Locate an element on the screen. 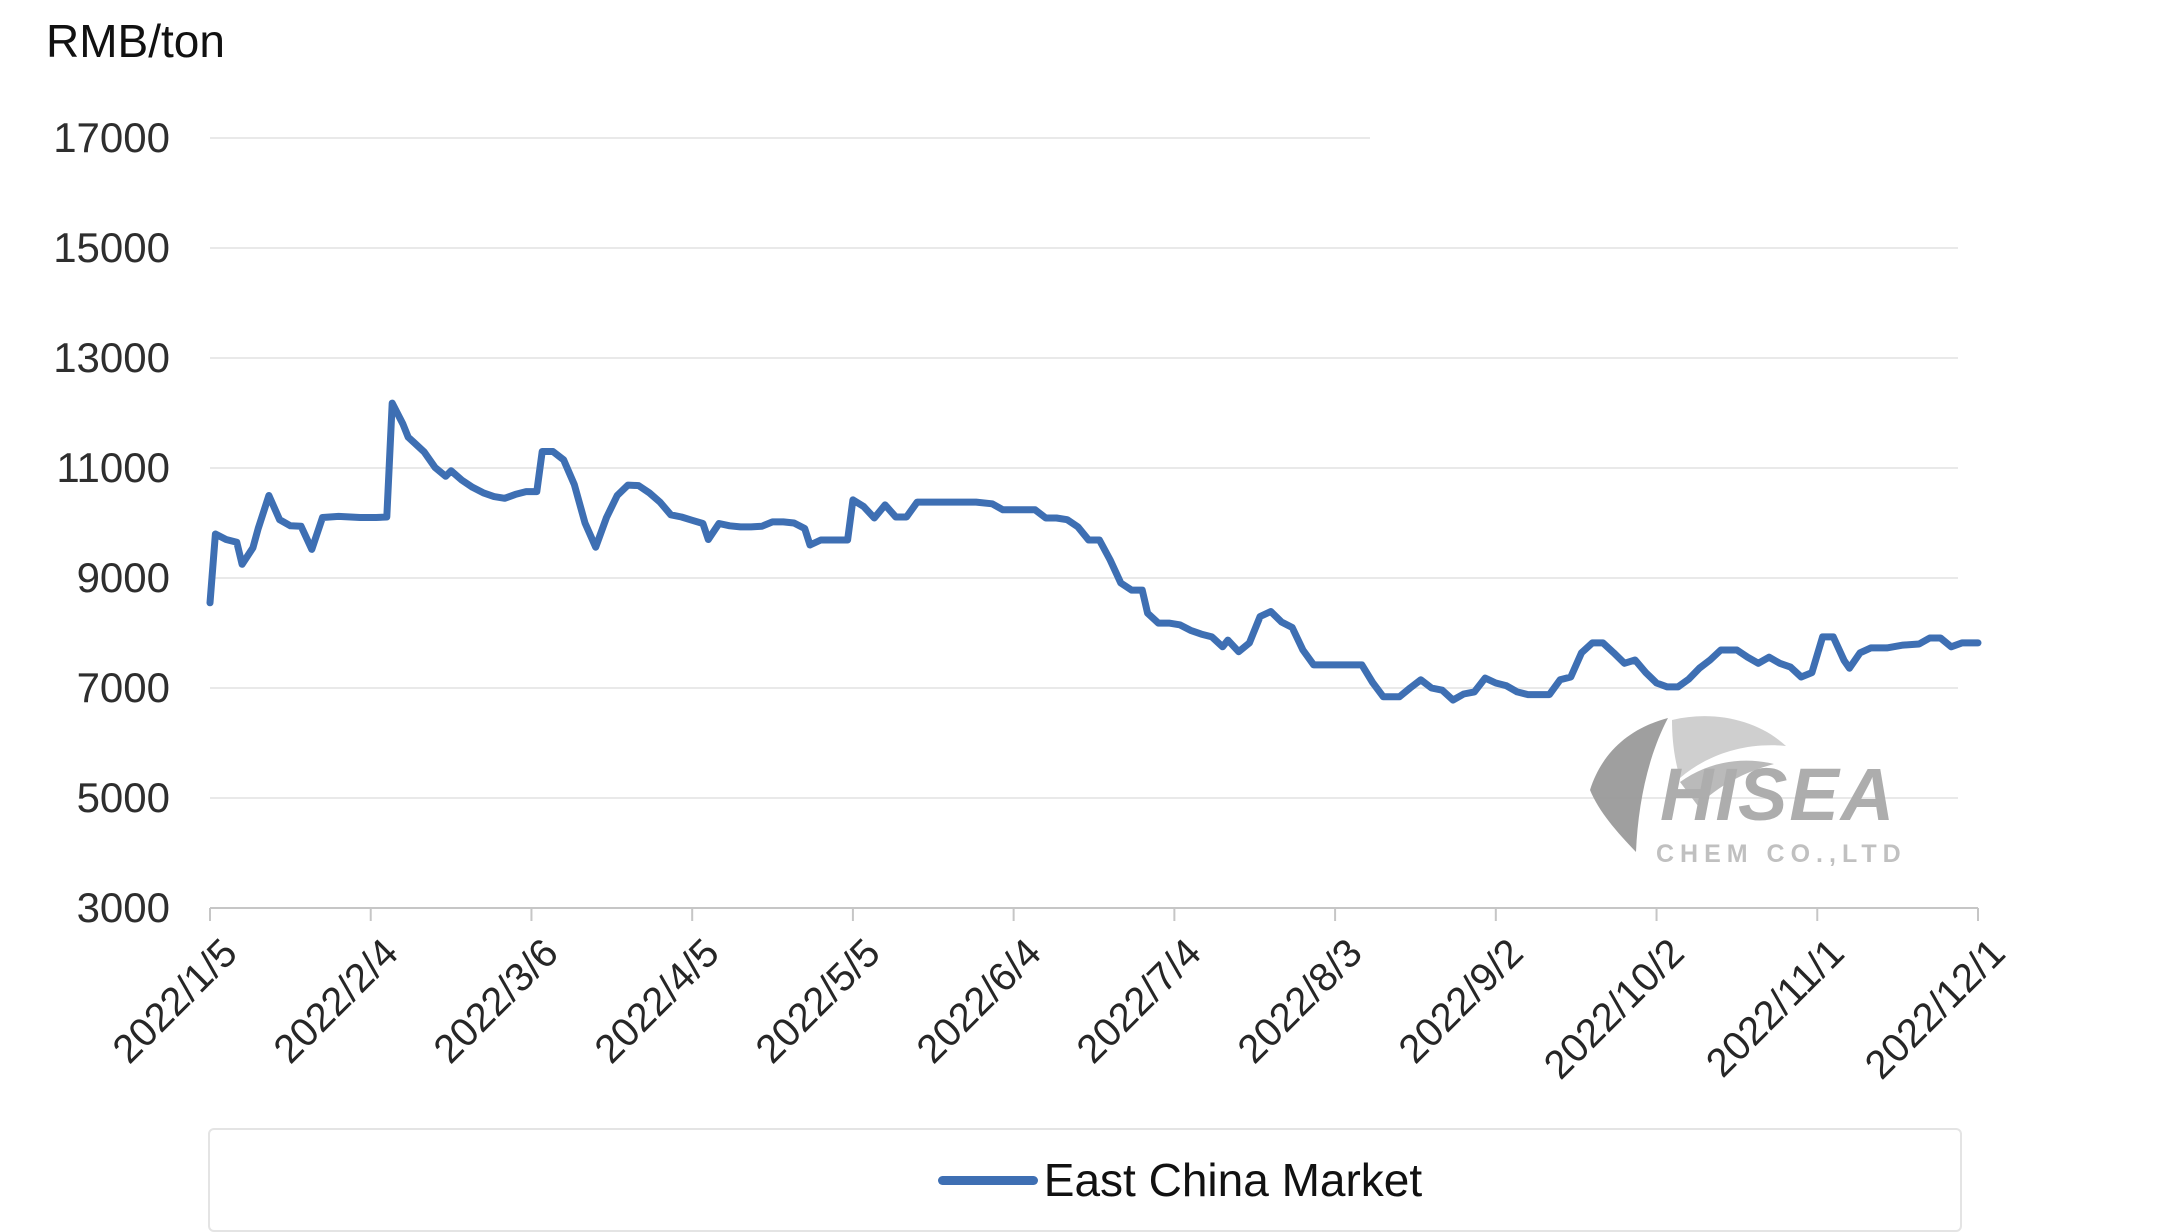 The width and height of the screenshot is (2160, 1232). y-axis-tick-label: 13000 is located at coordinates (111, 357).